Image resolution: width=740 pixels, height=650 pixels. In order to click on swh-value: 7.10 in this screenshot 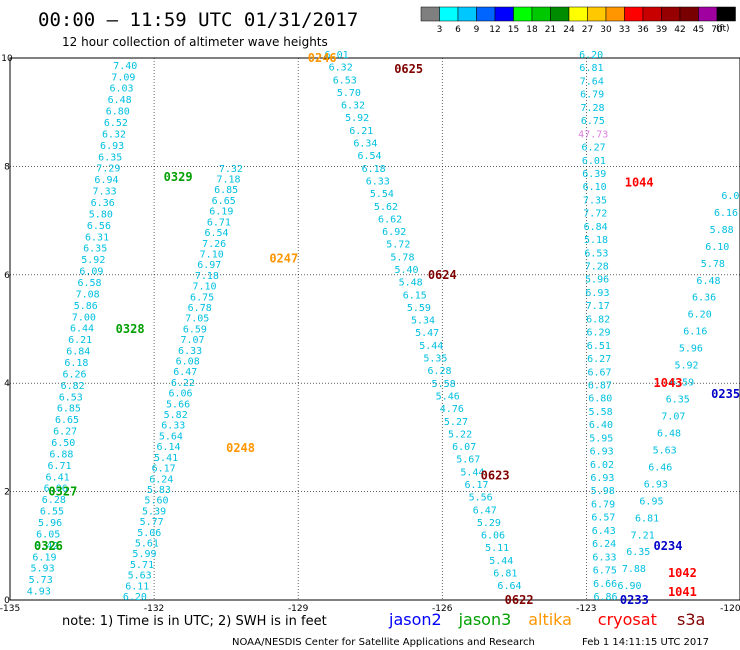, I will do `click(204, 287)`.